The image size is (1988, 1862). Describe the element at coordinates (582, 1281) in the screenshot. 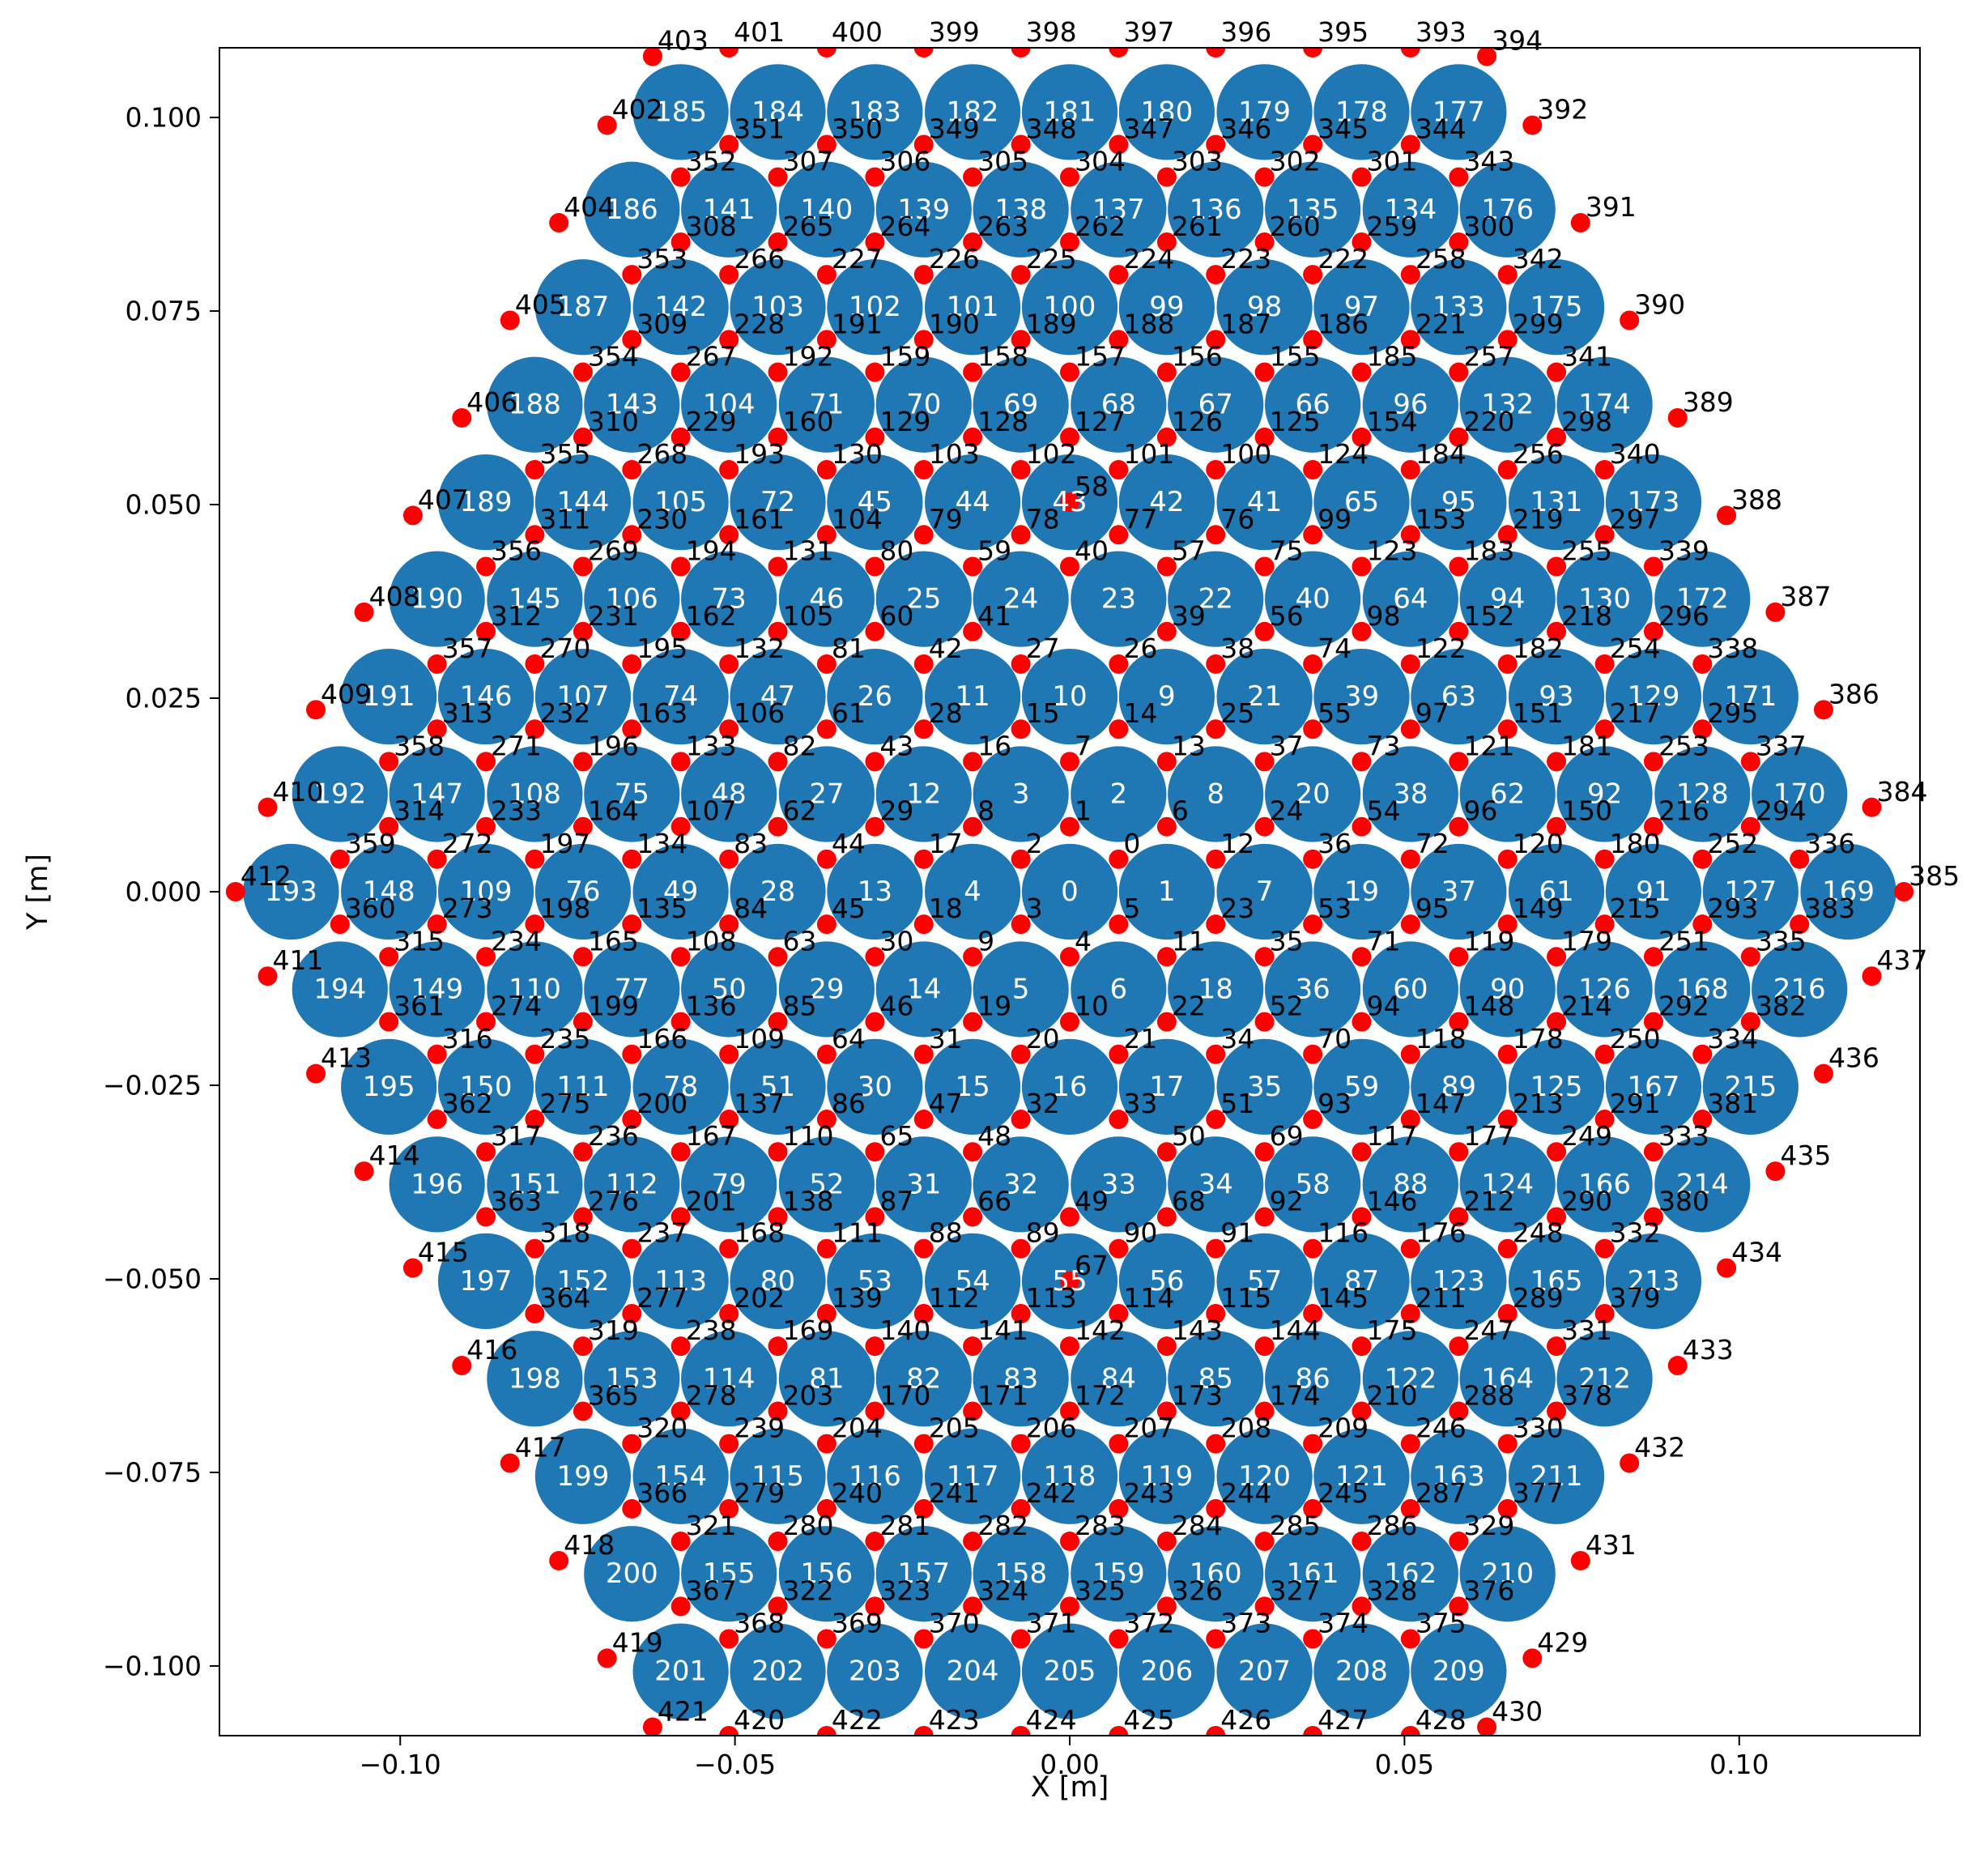

I see `circle-label: 152` at that location.